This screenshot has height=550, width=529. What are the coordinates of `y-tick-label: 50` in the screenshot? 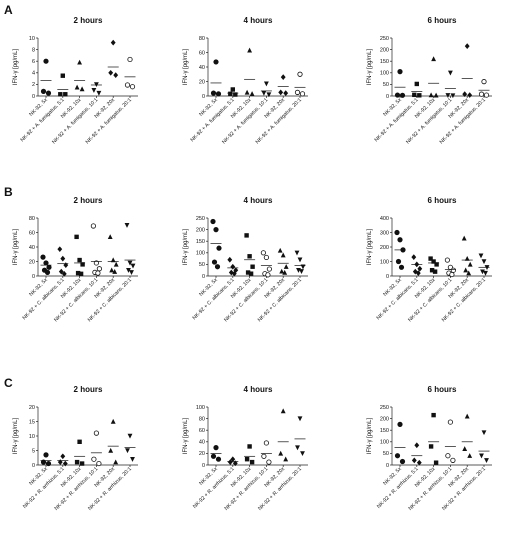 It's located at (202, 265).